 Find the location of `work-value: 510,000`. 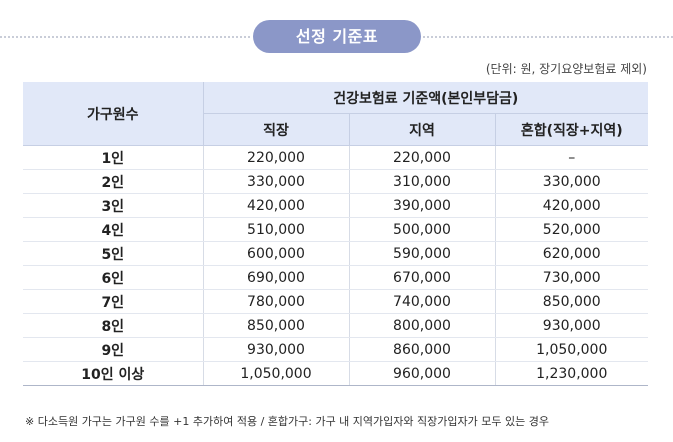

work-value: 510,000 is located at coordinates (276, 229).